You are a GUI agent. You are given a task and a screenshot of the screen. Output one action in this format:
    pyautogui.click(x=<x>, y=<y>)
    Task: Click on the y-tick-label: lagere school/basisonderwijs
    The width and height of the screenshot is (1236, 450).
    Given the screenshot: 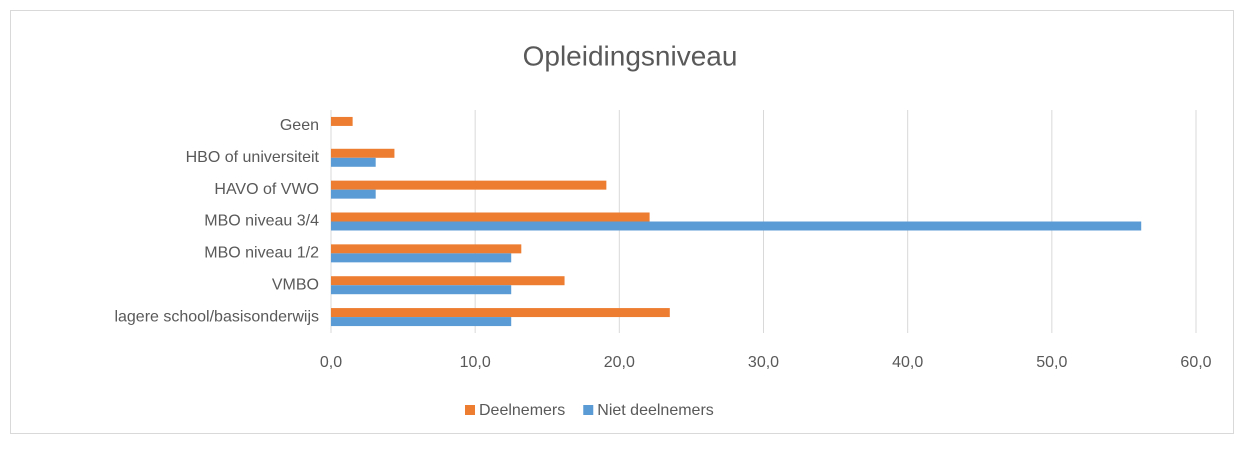 What is the action you would take?
    pyautogui.click(x=216, y=316)
    